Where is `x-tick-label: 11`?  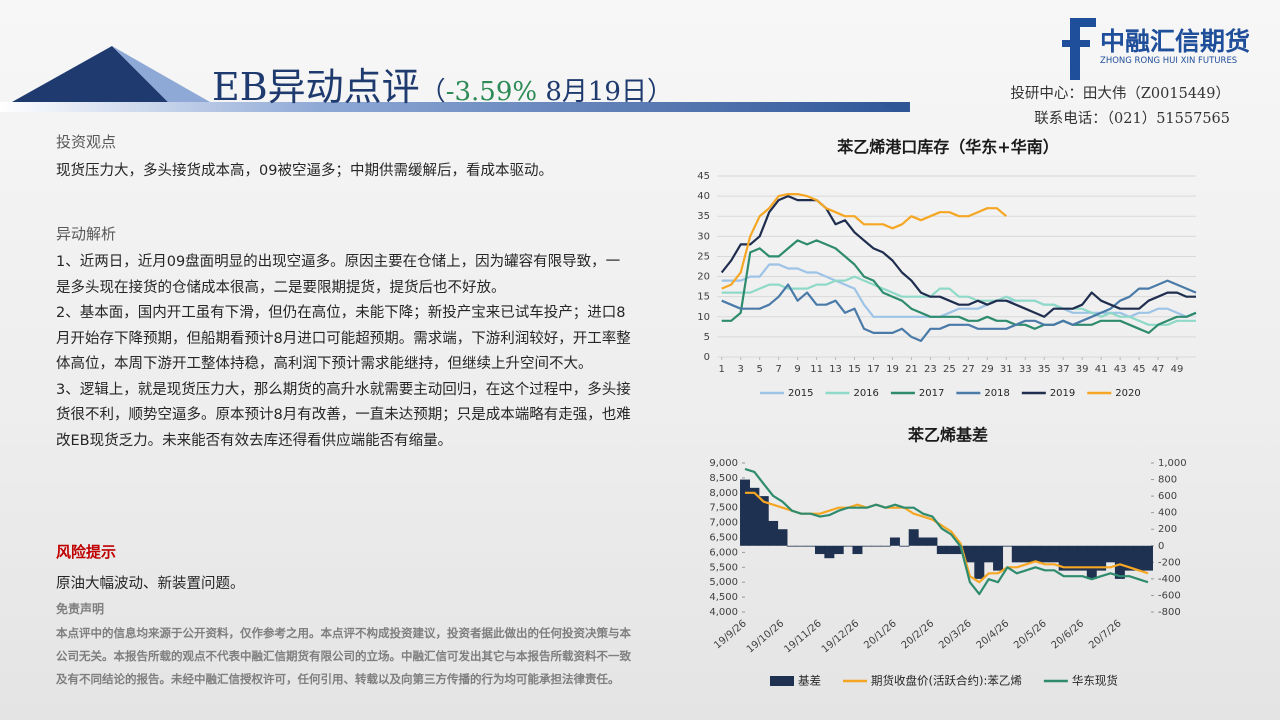
x-tick-label: 11 is located at coordinates (816, 369).